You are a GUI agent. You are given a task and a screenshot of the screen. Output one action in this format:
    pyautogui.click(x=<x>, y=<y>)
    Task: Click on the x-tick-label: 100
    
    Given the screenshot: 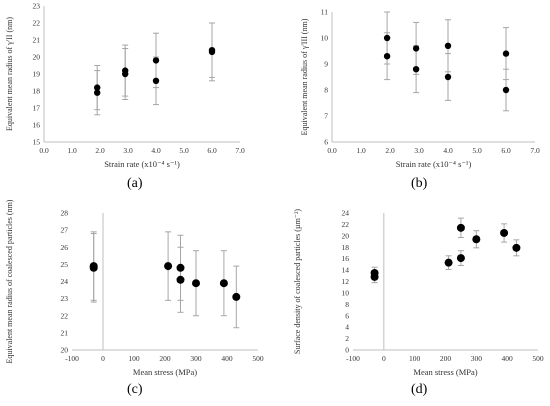 What is the action you would take?
    pyautogui.click(x=415, y=358)
    